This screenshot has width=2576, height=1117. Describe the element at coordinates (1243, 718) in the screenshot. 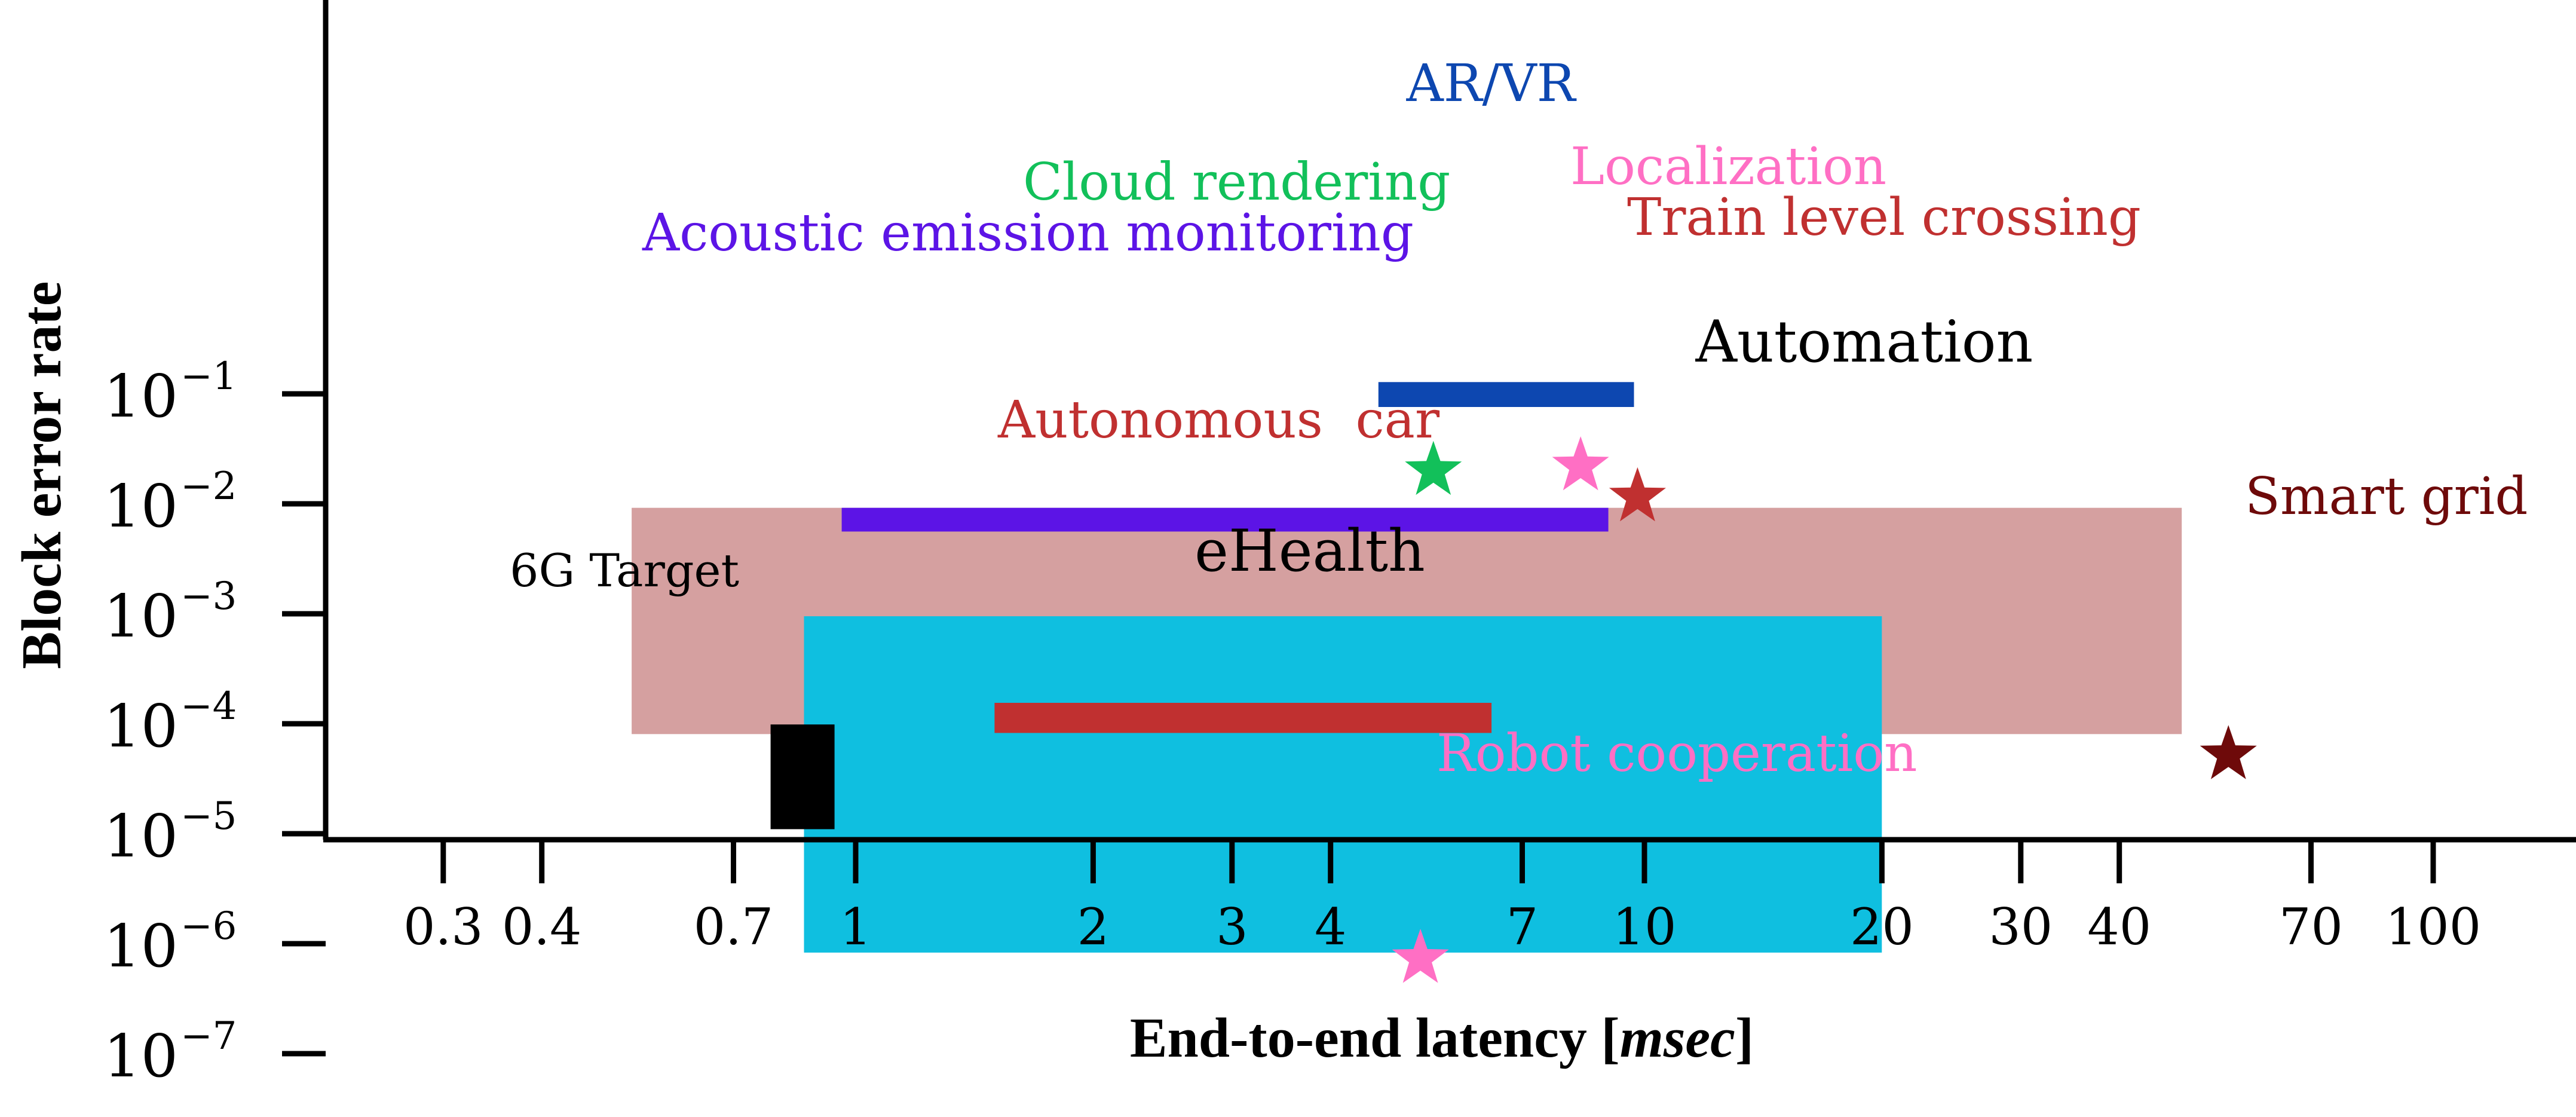

I see `region-autonomous` at that location.